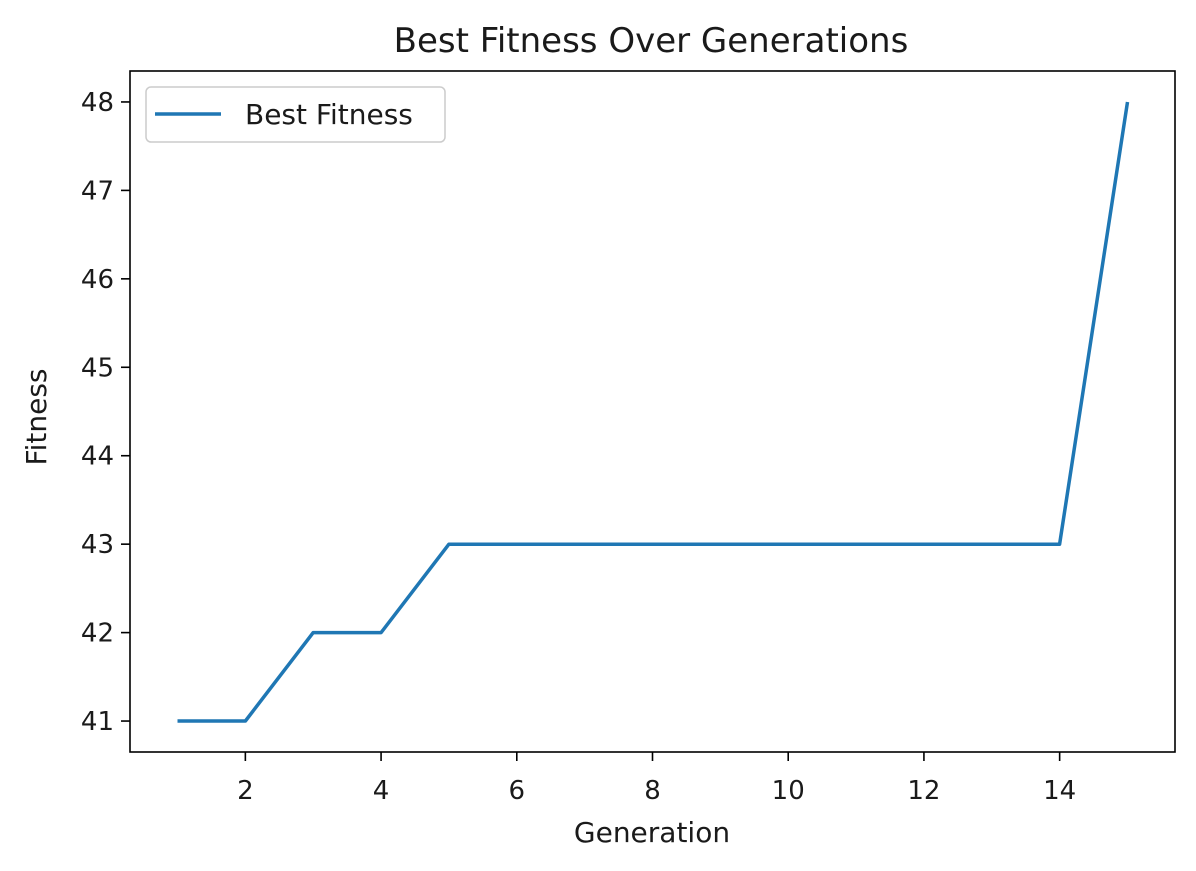  What do you see at coordinates (517, 791) in the screenshot?
I see `x-tick-label: 6` at bounding box center [517, 791].